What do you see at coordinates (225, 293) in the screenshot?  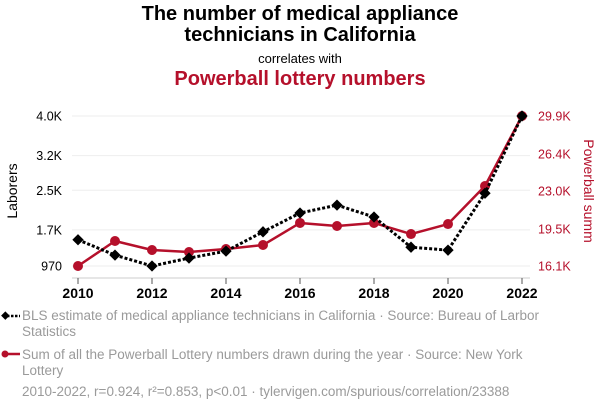 I see `x-tick-label: 2014` at bounding box center [225, 293].